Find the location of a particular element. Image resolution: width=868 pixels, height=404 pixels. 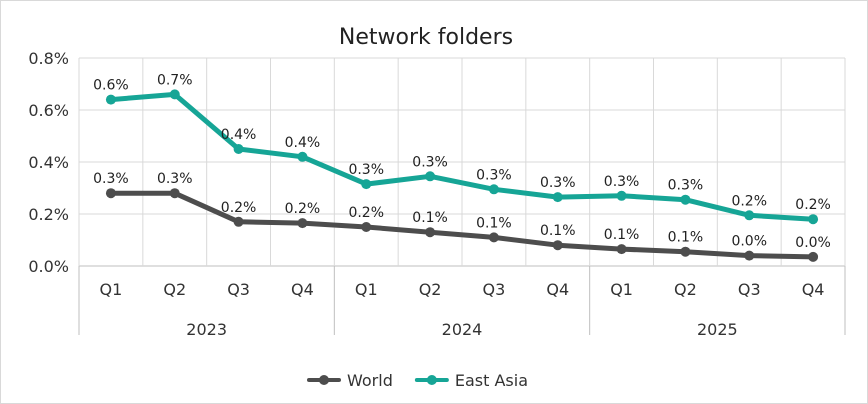

y-tick-label: 0.0% is located at coordinates (48, 266).